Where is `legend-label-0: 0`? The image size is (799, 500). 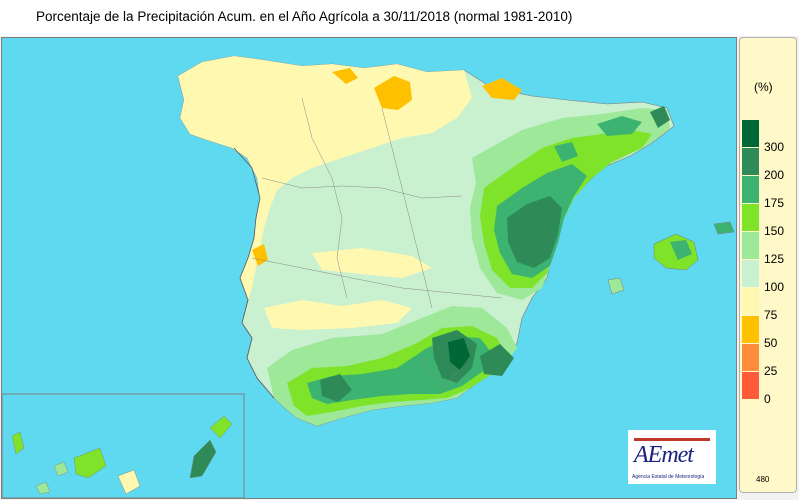
legend-label-0: 0 is located at coordinates (767, 399).